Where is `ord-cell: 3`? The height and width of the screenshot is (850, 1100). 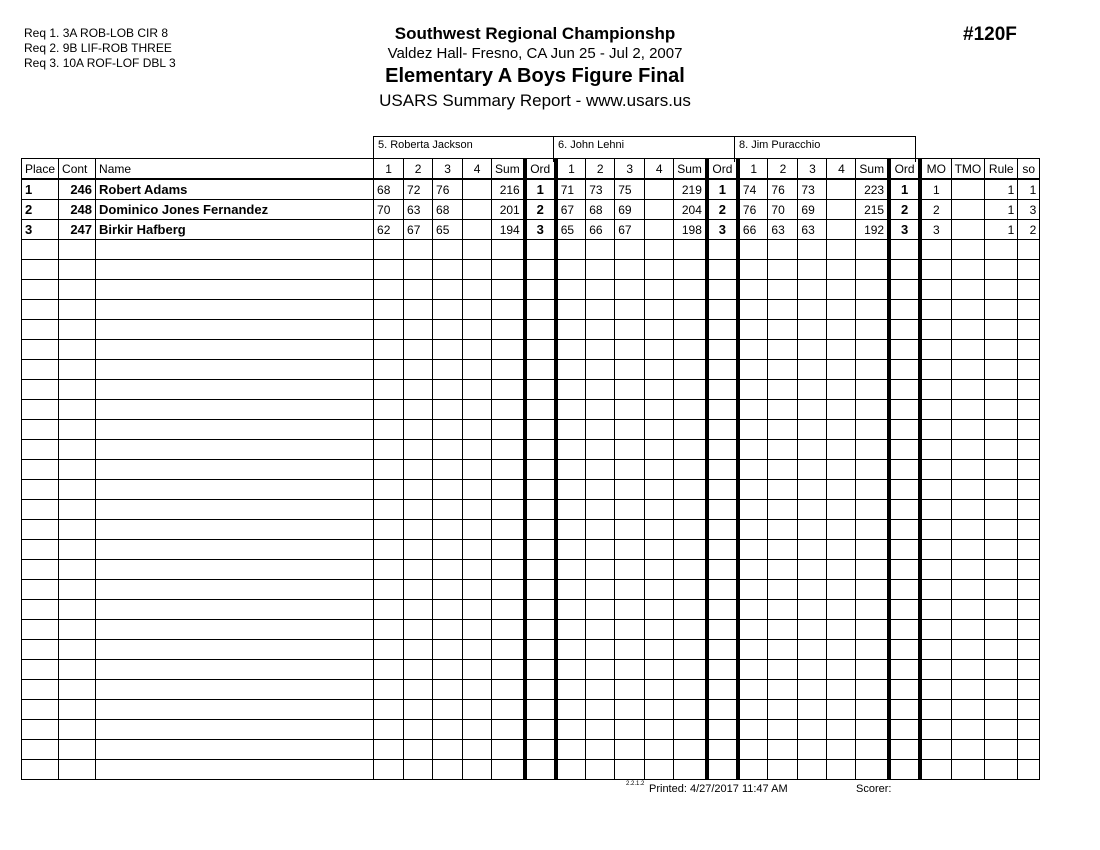 ord-cell: 3 is located at coordinates (721, 229).